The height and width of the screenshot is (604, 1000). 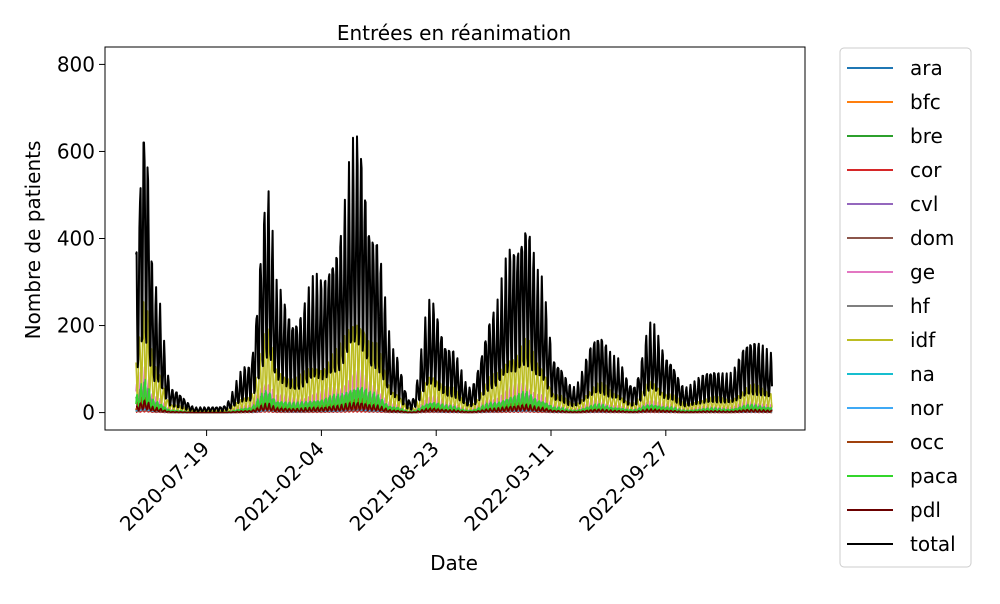 I want to click on x-axis-label: Date, so click(x=454, y=563).